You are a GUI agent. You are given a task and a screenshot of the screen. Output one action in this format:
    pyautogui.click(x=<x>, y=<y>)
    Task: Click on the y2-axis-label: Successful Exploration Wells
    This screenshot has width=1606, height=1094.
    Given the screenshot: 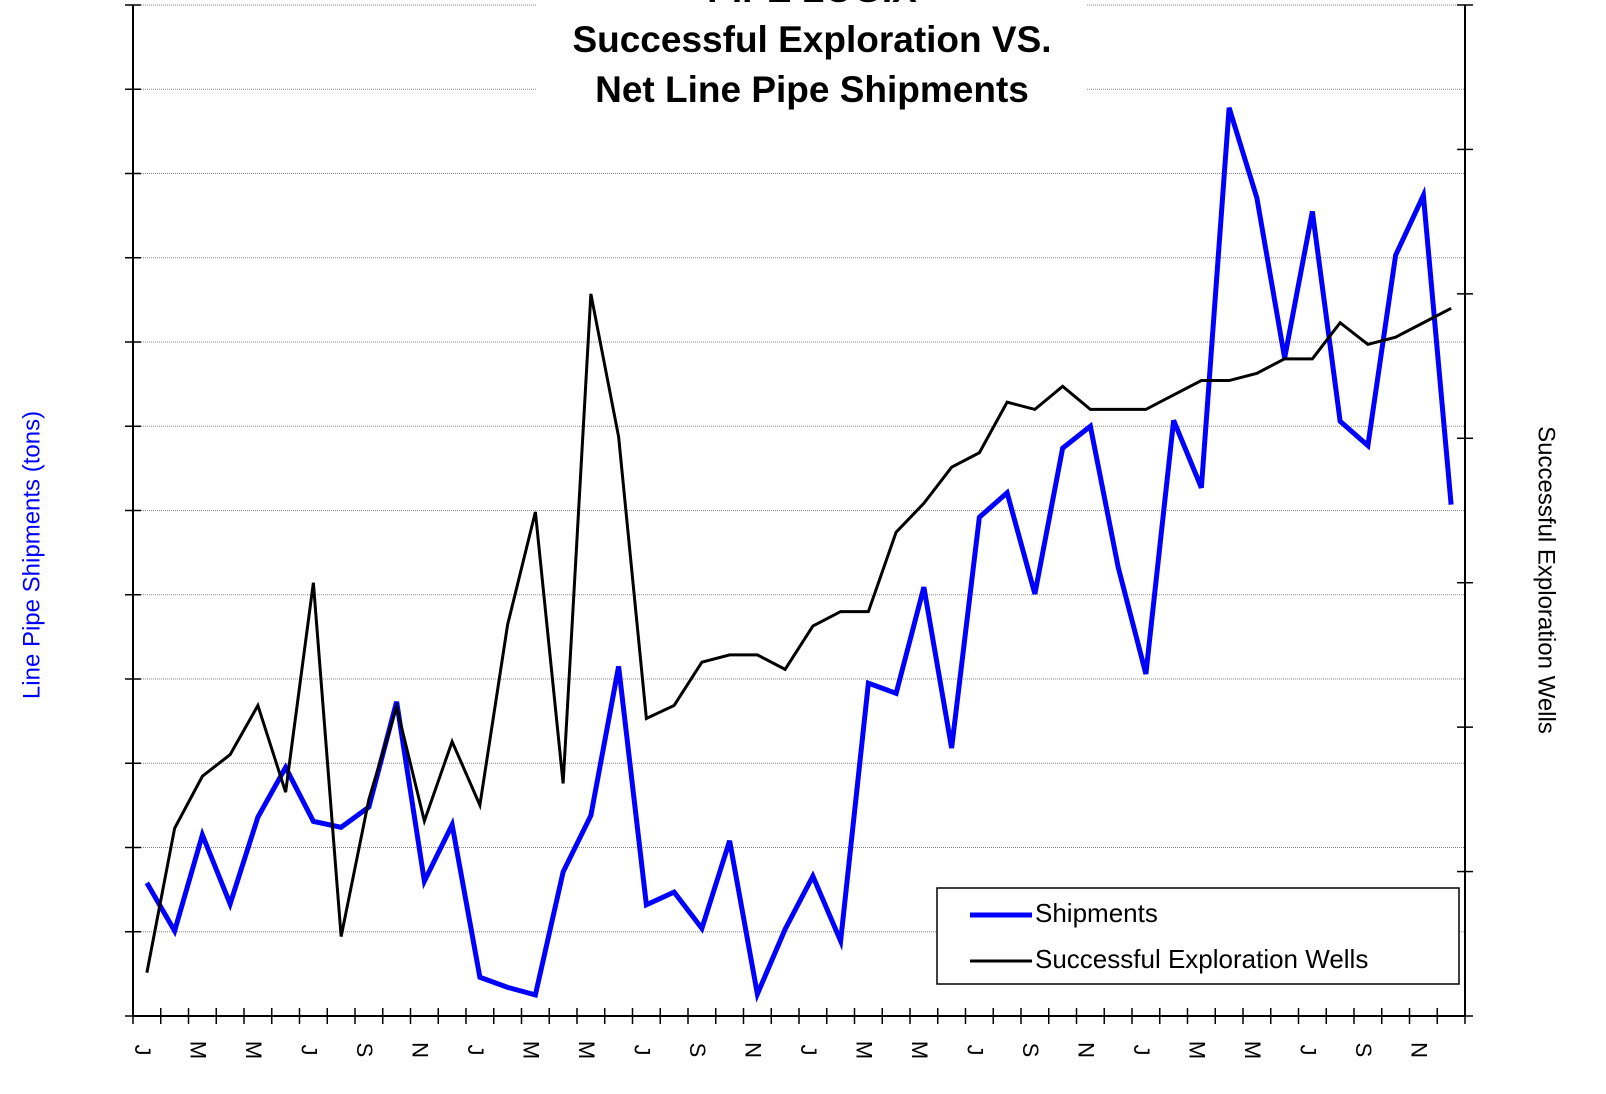 What is the action you would take?
    pyautogui.click(x=1546, y=580)
    